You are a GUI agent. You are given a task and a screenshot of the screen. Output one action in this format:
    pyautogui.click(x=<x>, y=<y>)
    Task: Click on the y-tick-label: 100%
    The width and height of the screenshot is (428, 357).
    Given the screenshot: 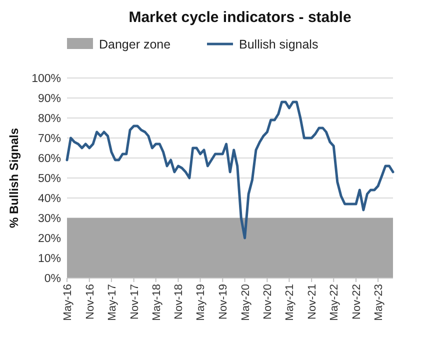 What is the action you would take?
    pyautogui.click(x=46, y=79)
    